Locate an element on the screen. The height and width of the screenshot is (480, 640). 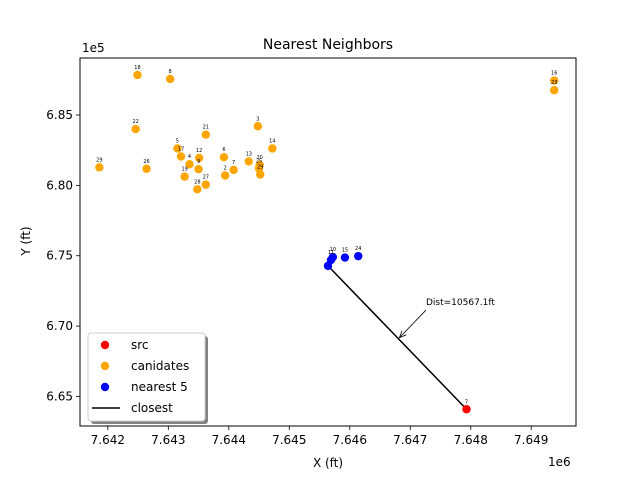
legend: src canidates nearest 5 closest is located at coordinates (147, 378).